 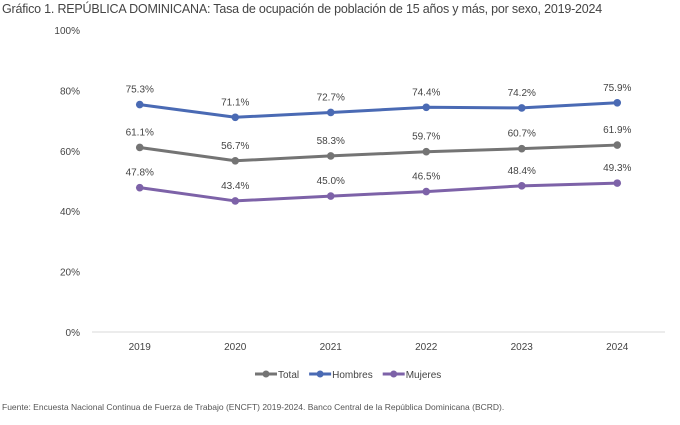 What do you see at coordinates (426, 177) in the screenshot?
I see `data-label-mujeres: 46.5%` at bounding box center [426, 177].